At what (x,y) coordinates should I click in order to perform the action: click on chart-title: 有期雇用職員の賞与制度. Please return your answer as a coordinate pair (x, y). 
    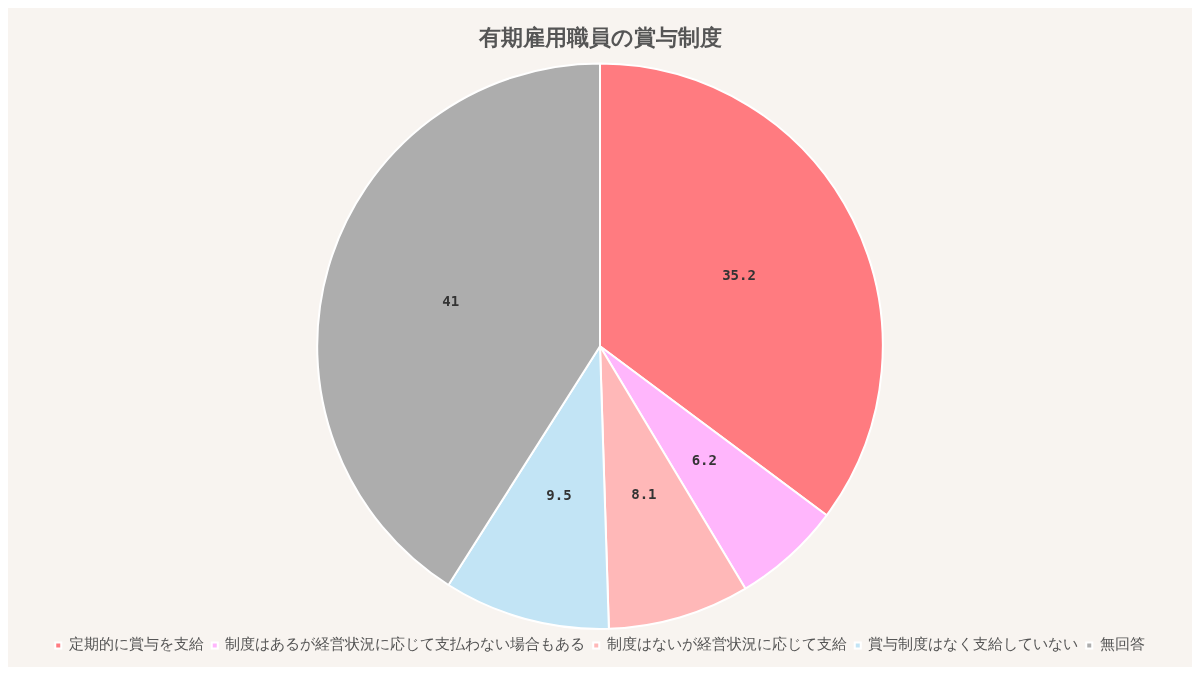
    Looking at the image, I should click on (599, 37).